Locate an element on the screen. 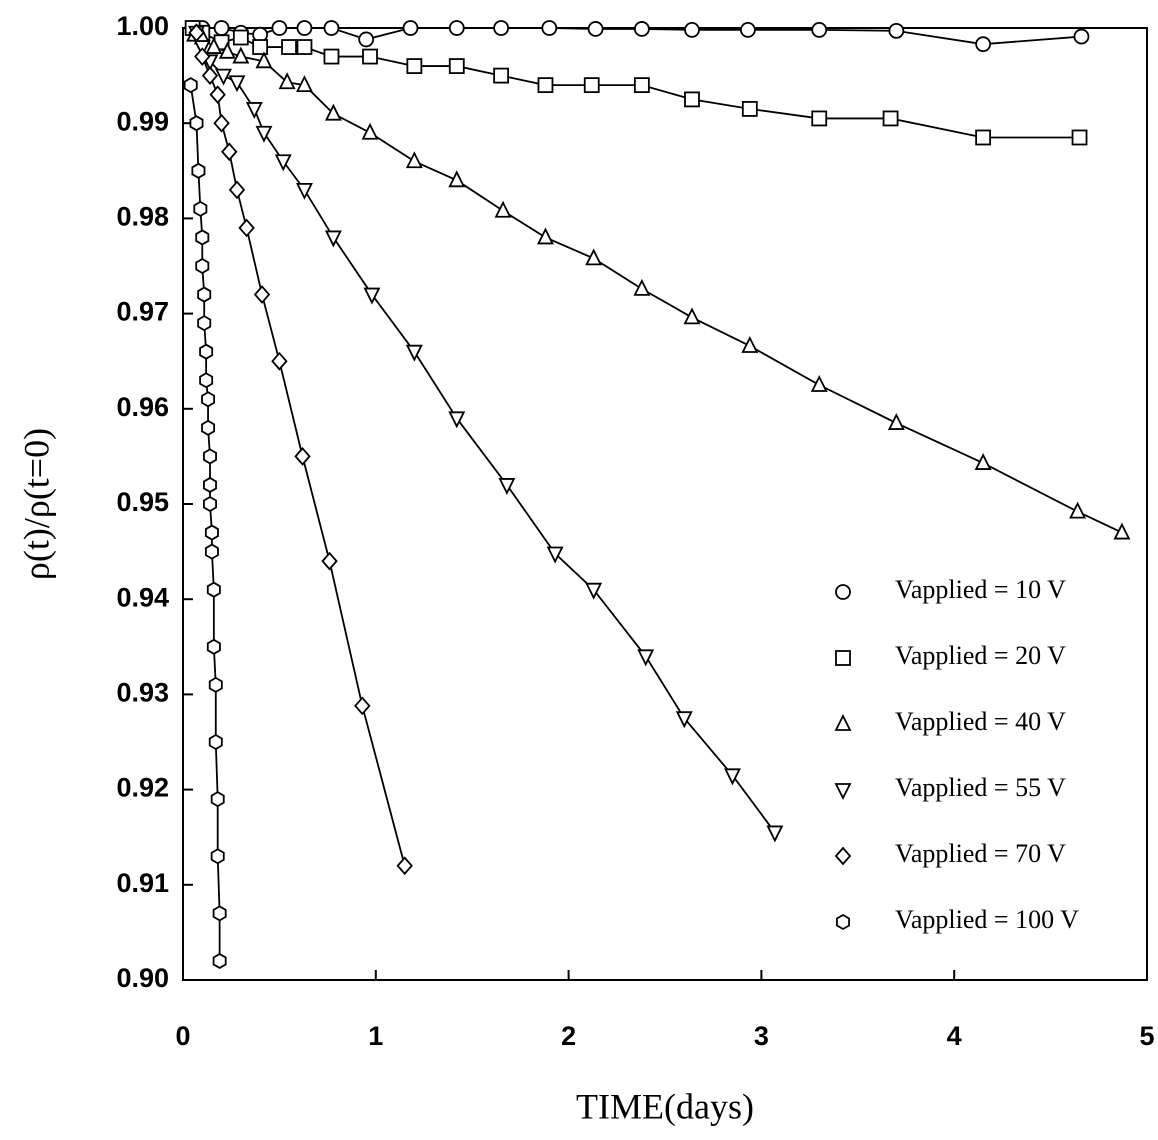  x-tick-label: 0 is located at coordinates (182, 1036).